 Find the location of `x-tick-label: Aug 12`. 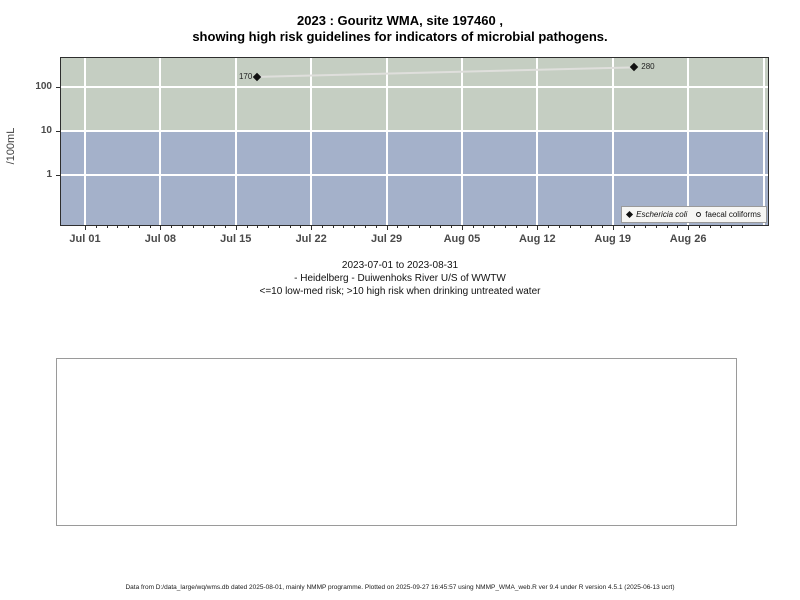

x-tick-label: Aug 12 is located at coordinates (537, 239).